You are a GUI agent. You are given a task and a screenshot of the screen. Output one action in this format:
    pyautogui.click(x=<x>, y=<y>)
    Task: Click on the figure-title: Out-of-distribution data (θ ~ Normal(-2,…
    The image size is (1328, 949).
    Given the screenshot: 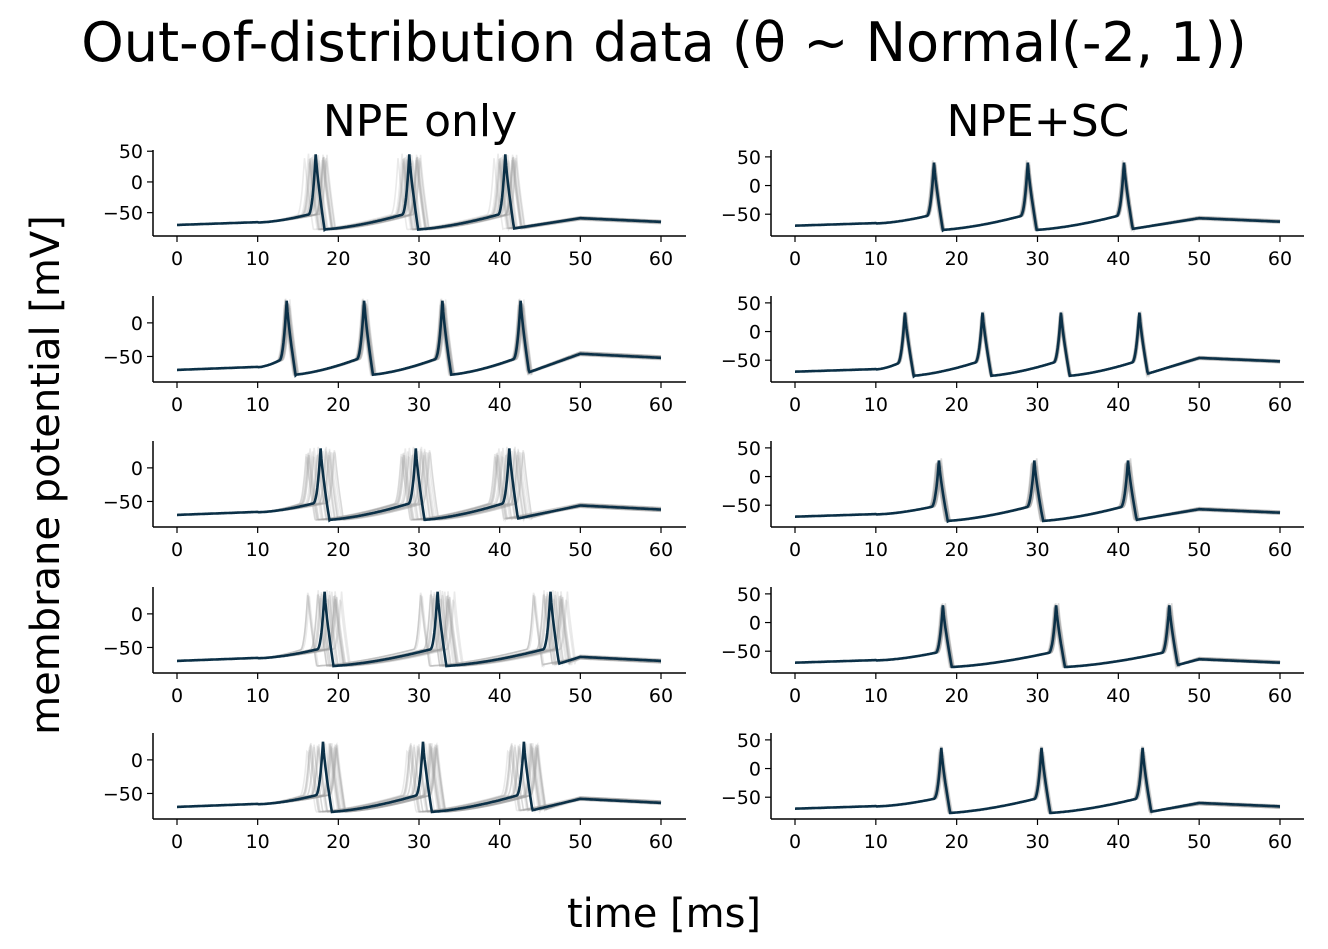 What is the action you would take?
    pyautogui.click(x=664, y=42)
    